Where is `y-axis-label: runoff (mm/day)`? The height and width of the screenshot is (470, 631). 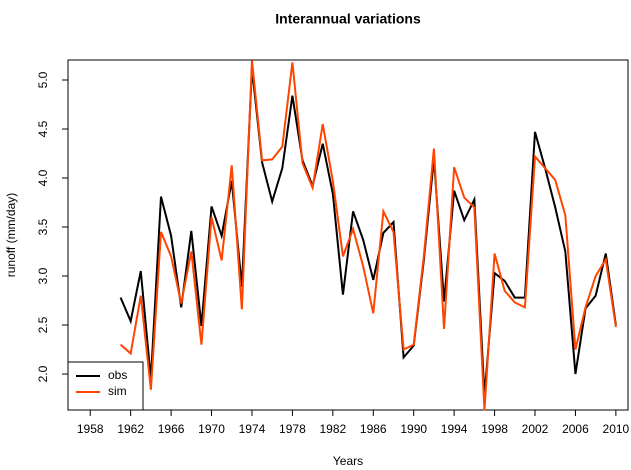 y-axis-label: runoff (mm/day) is located at coordinates (11, 235).